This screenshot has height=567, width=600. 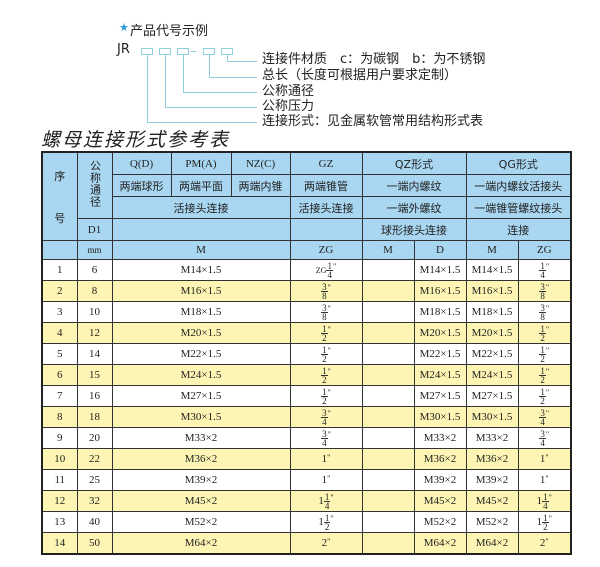 What do you see at coordinates (59, 291) in the screenshot?
I see `cell-no: 2` at bounding box center [59, 291].